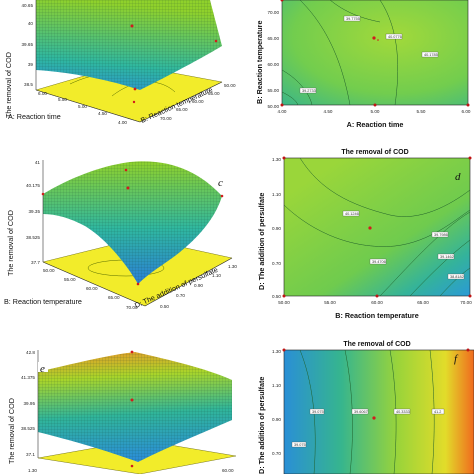  What do you see at coordinates (352, 214) in the screenshot?
I see `contour-value-label: 40.1246` at bounding box center [352, 214].